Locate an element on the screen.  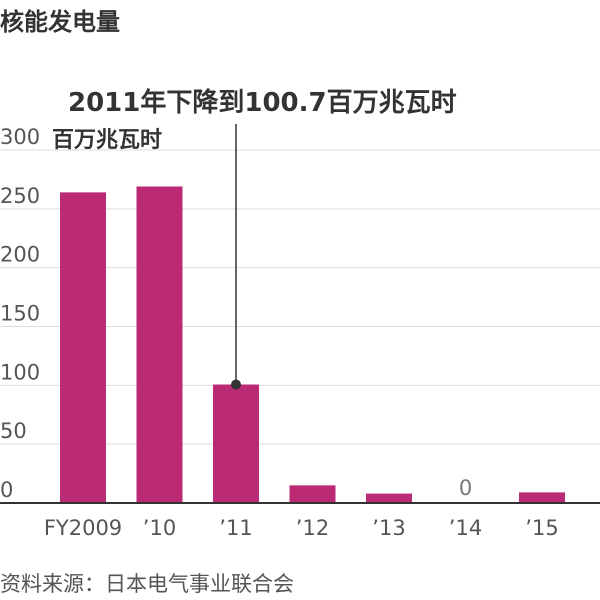
y-axis-ticks: 0 50 100 150 200 250 300 is located at coordinates (20, 313).